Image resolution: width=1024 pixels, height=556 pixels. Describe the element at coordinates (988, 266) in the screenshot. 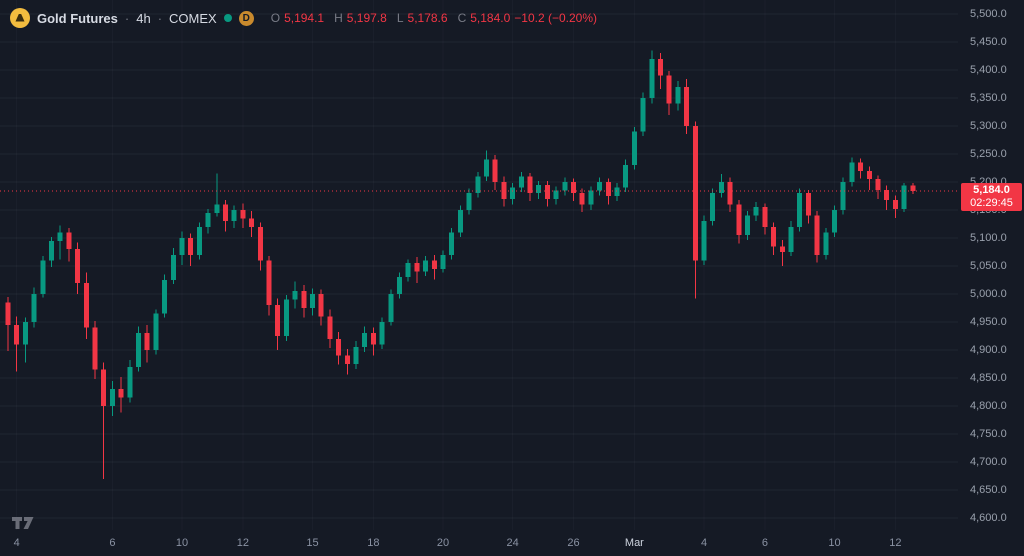

I see `price-axis-label: 5,050.0` at that location.